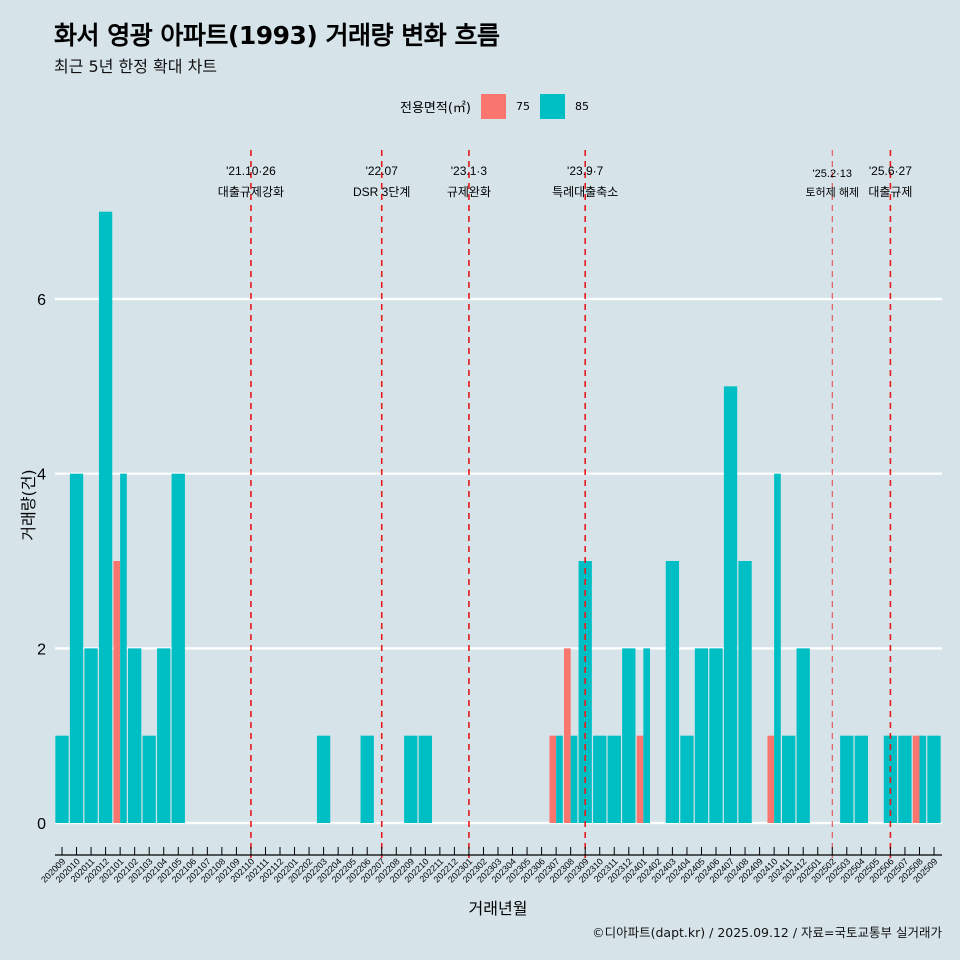 Image resolution: width=960 pixels, height=960 pixels. What do you see at coordinates (435, 108) in the screenshot?
I see `legend-title: 전용면적(㎡)` at bounding box center [435, 108].